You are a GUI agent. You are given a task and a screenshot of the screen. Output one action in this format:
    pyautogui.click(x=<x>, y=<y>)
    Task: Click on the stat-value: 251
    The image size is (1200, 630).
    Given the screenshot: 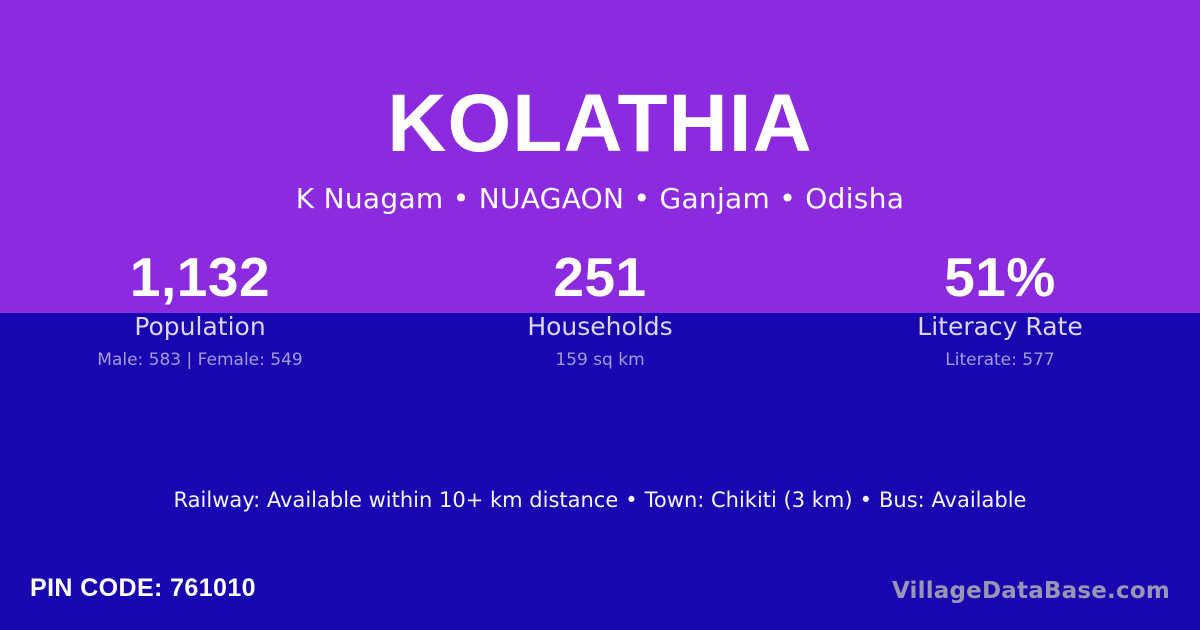 What is the action you would take?
    pyautogui.click(x=600, y=277)
    